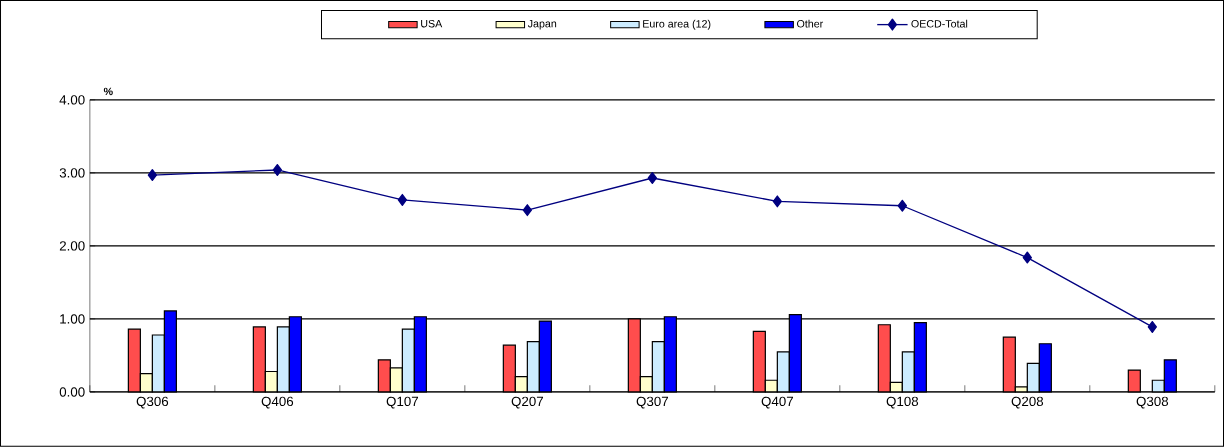 This screenshot has width=1224, height=447. Describe the element at coordinates (72, 319) in the screenshot. I see `y-tick-label: 1.00` at that location.